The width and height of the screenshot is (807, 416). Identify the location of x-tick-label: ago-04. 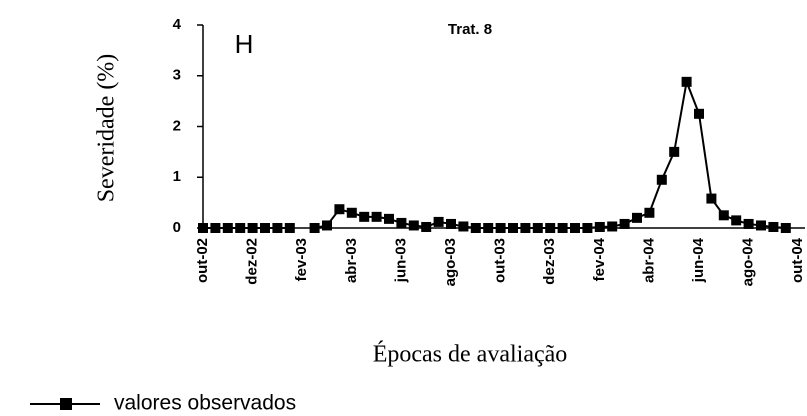
(748, 261).